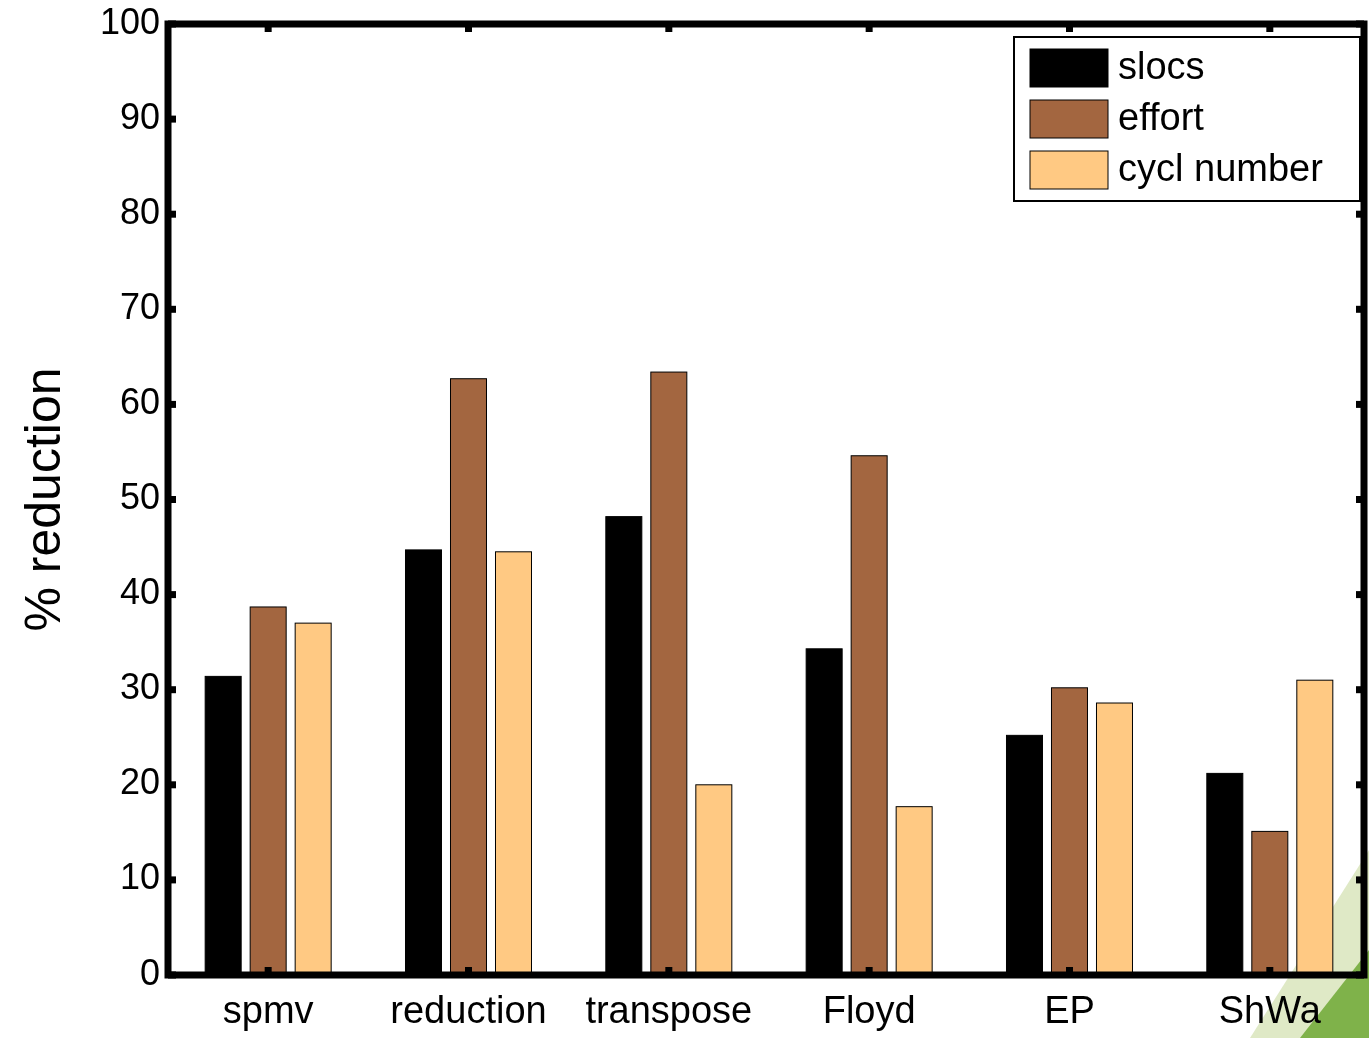  I want to click on x-tick-label: transpose, so click(669, 1010).